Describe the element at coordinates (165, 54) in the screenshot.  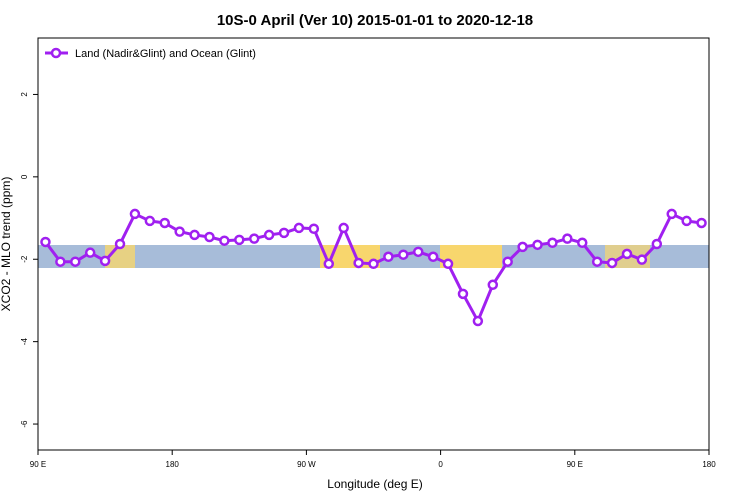
I see `legend-label: Land (Nadir&Glint) and Ocean (Glint)` at that location.